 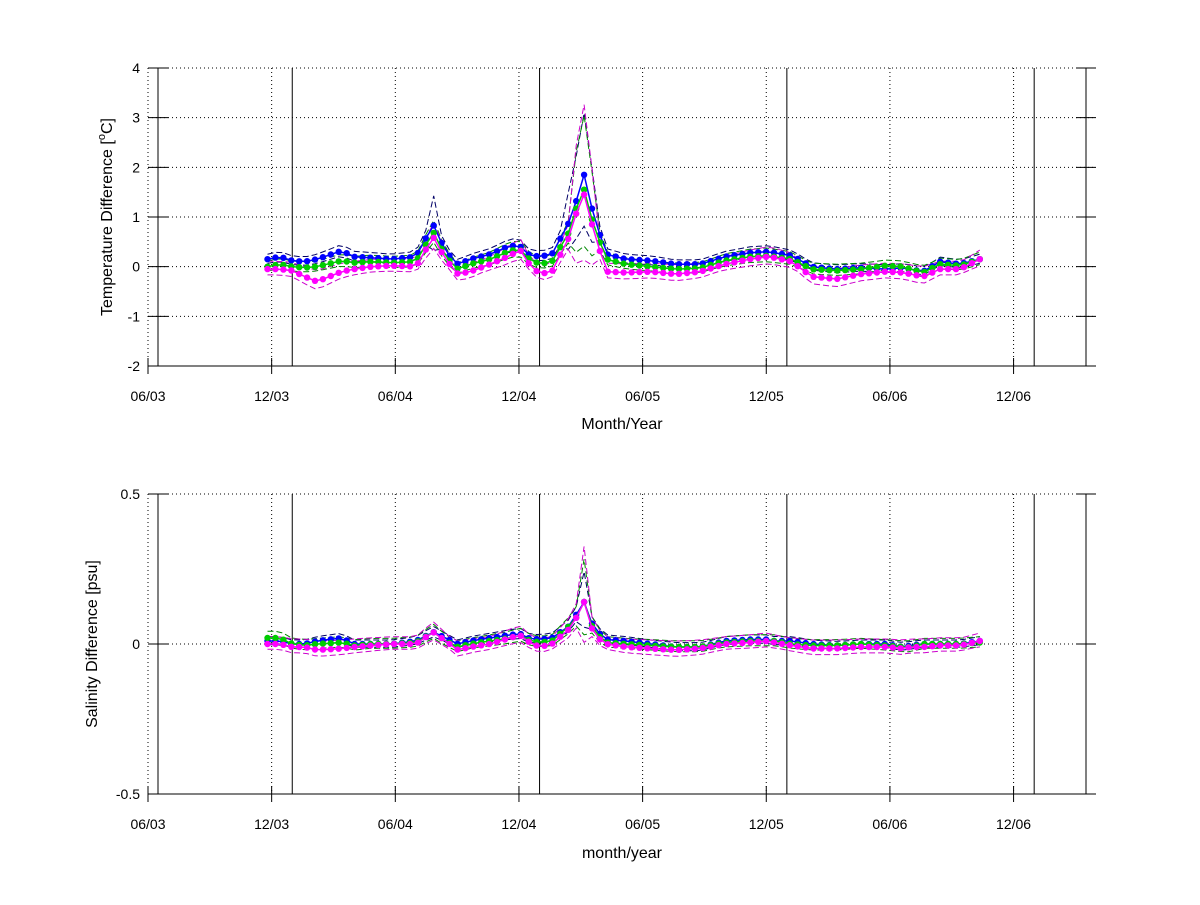 What do you see at coordinates (623, 600) in the screenshot?
I see `salinity-green-envelope-upper` at bounding box center [623, 600].